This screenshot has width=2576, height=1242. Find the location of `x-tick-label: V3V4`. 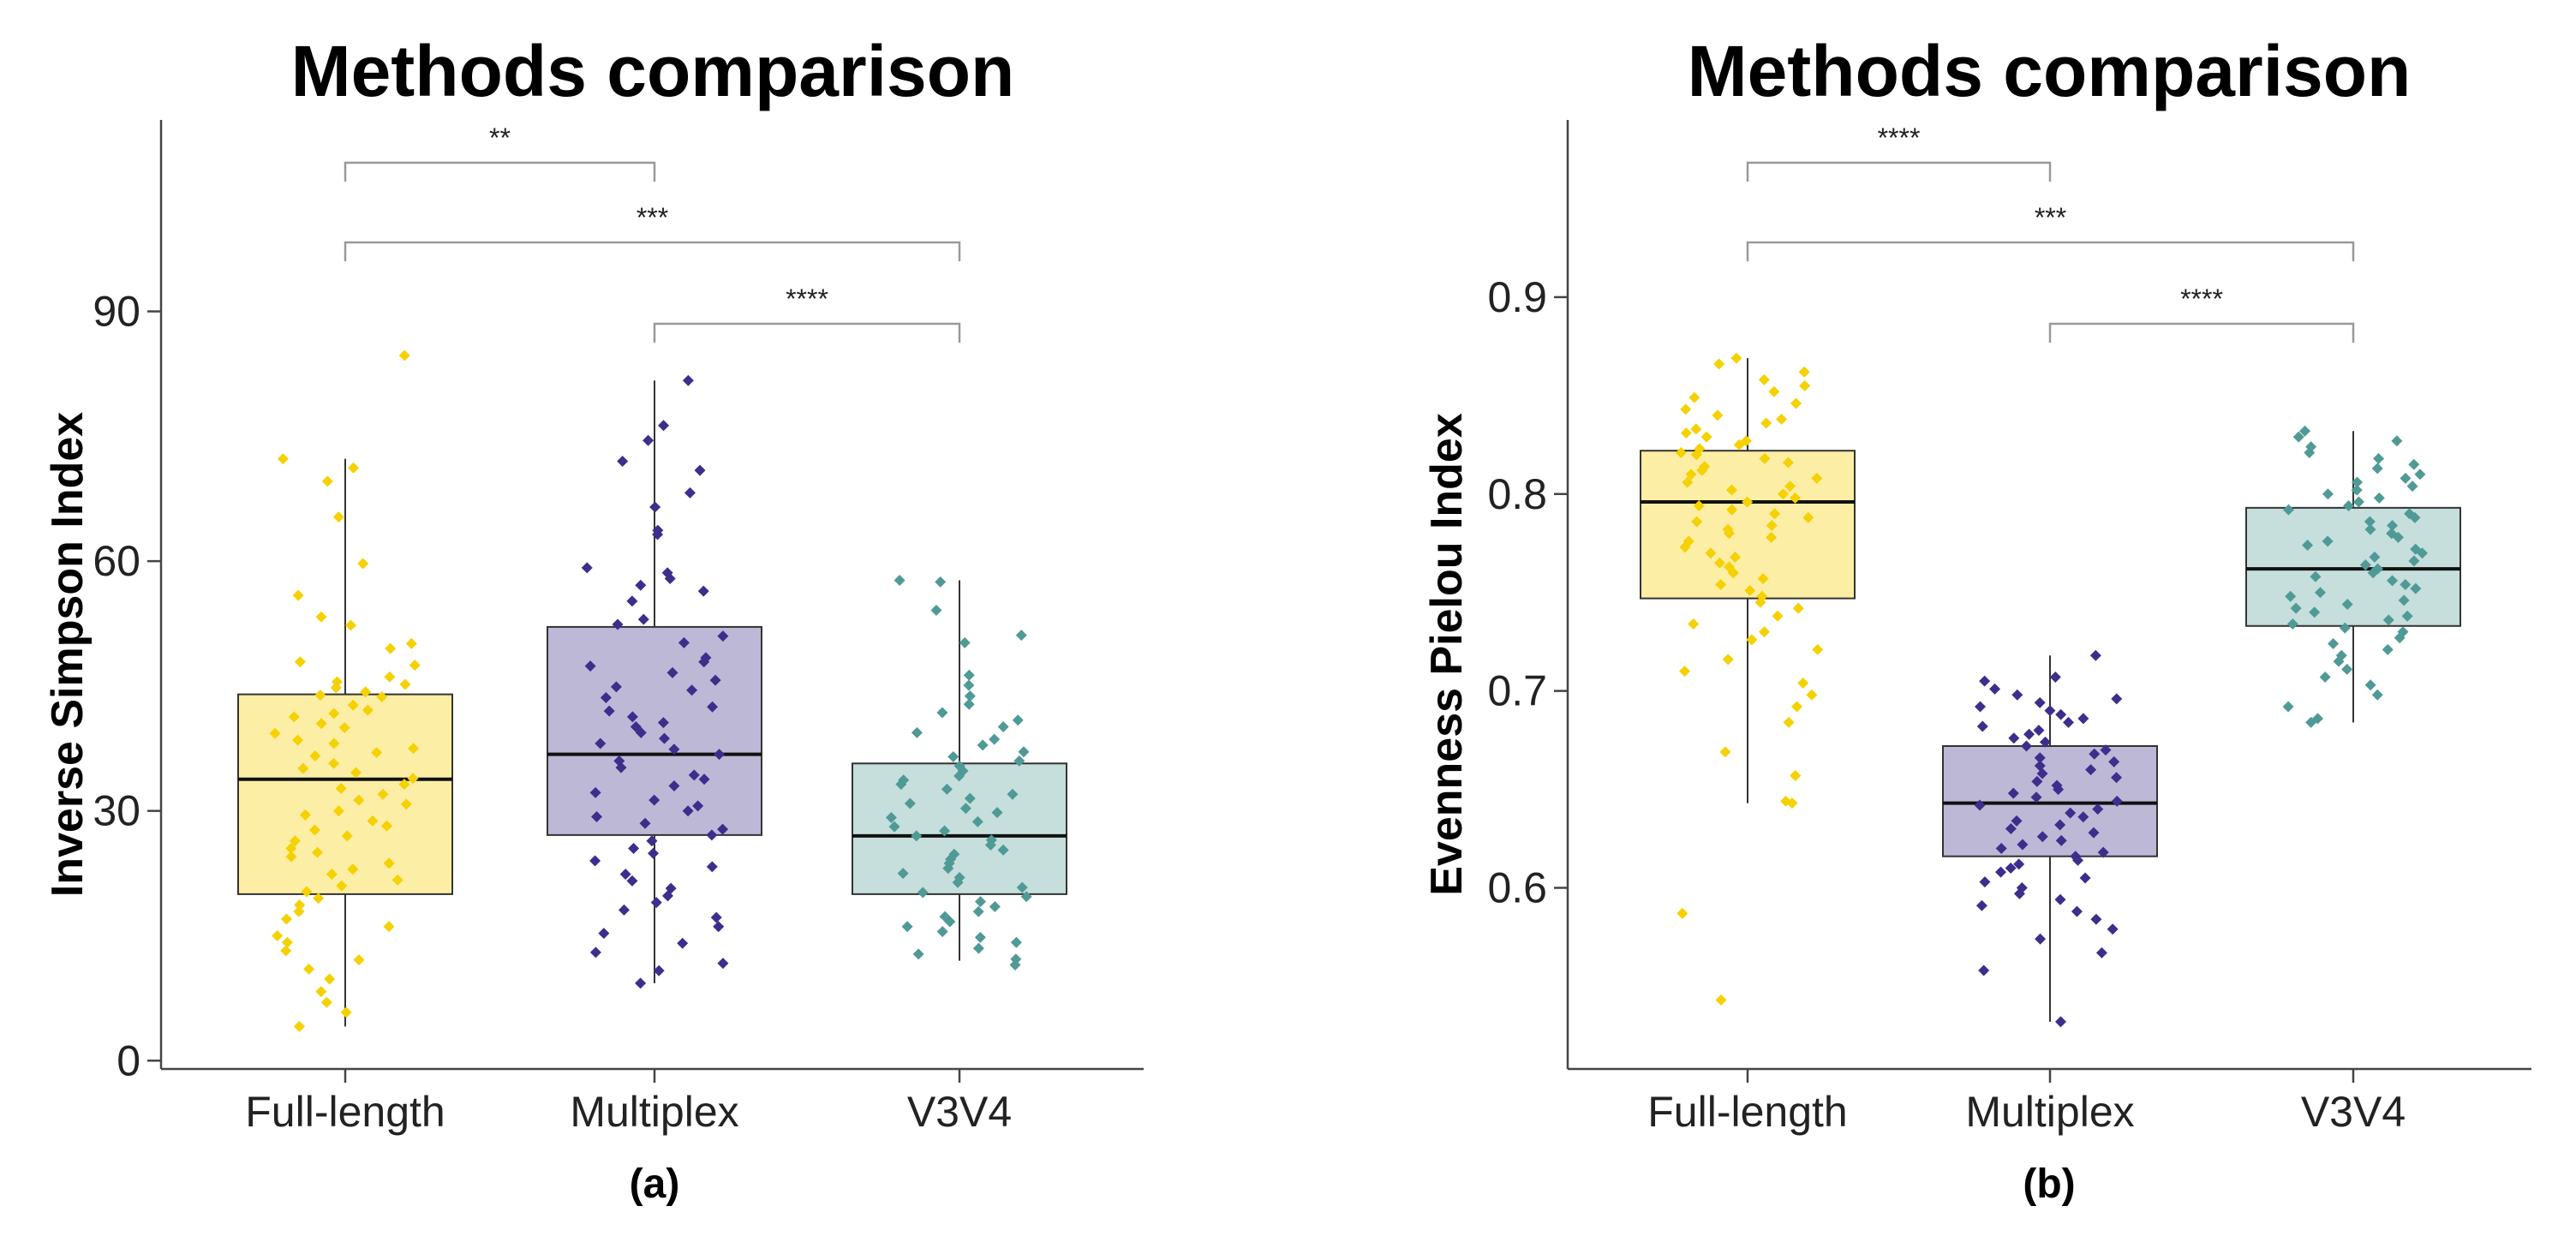

x-tick-label: V3V4 is located at coordinates (960, 1112).